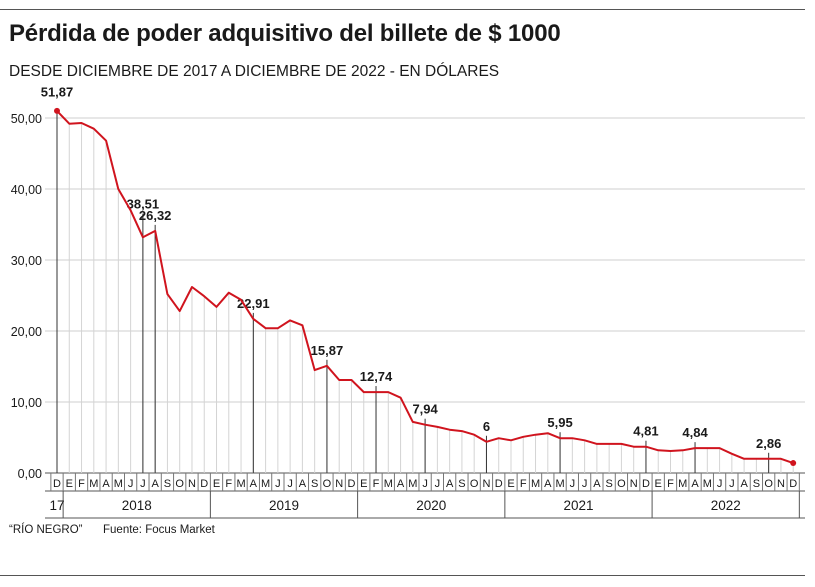 This screenshot has height=587, width=815. What do you see at coordinates (26, 403) in the screenshot?
I see `y-tick-label: 10,00` at bounding box center [26, 403].